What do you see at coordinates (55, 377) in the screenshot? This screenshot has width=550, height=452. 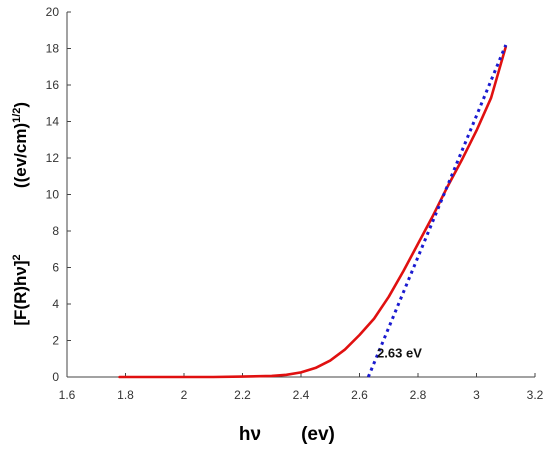 I see `y-tick-label: 0` at bounding box center [55, 377].